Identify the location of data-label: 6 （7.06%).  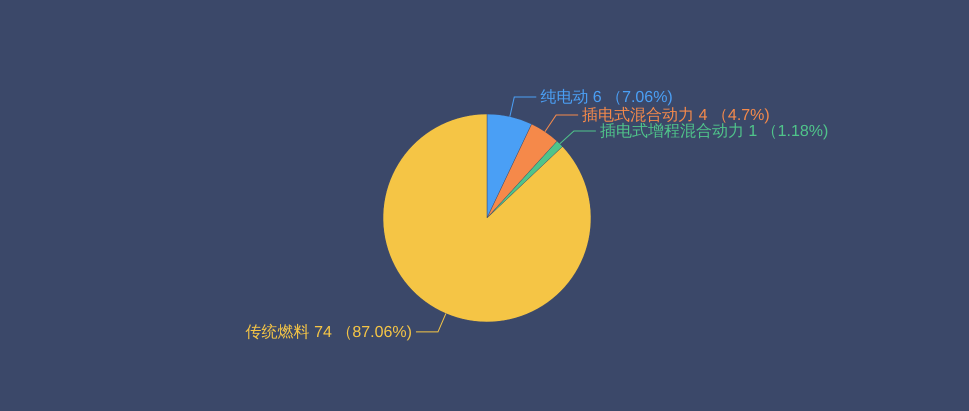
(632, 97).